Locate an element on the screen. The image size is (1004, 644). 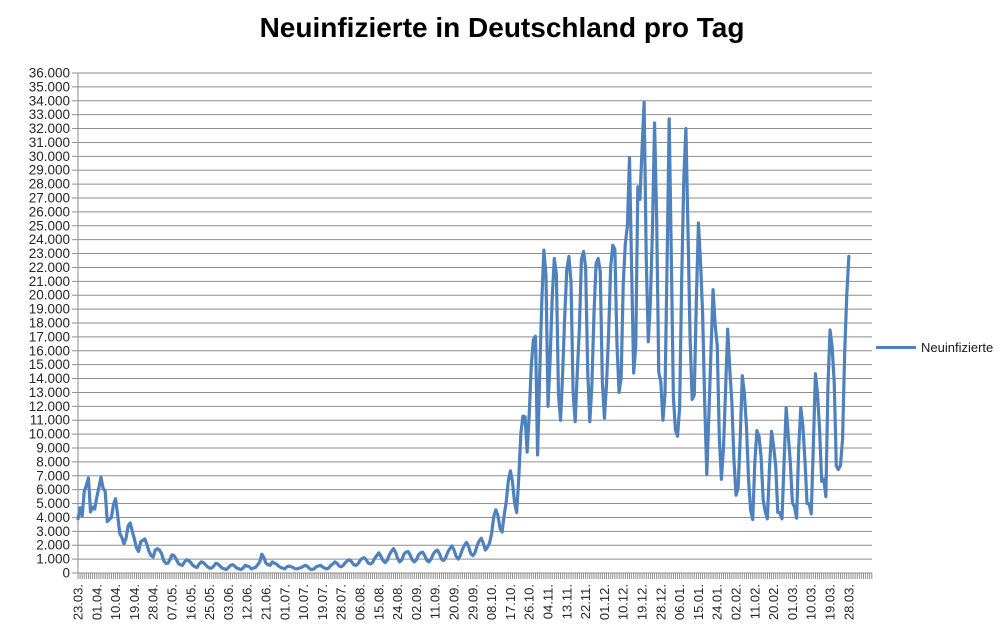
x-tick-label: 01.04. is located at coordinates (96, 602).